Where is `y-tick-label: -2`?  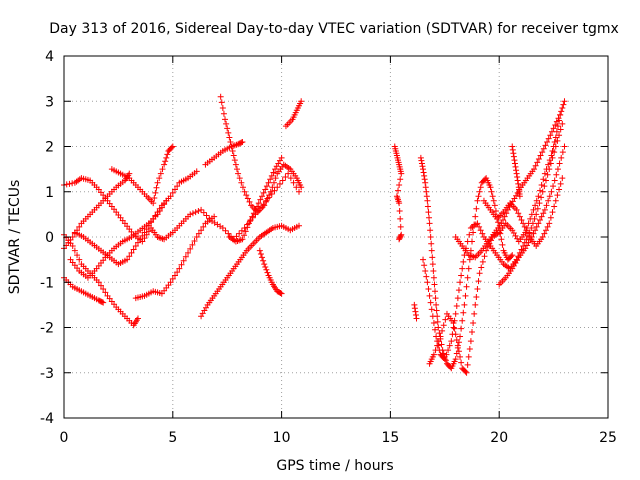
y-tick-label: -2 is located at coordinates (47, 329).